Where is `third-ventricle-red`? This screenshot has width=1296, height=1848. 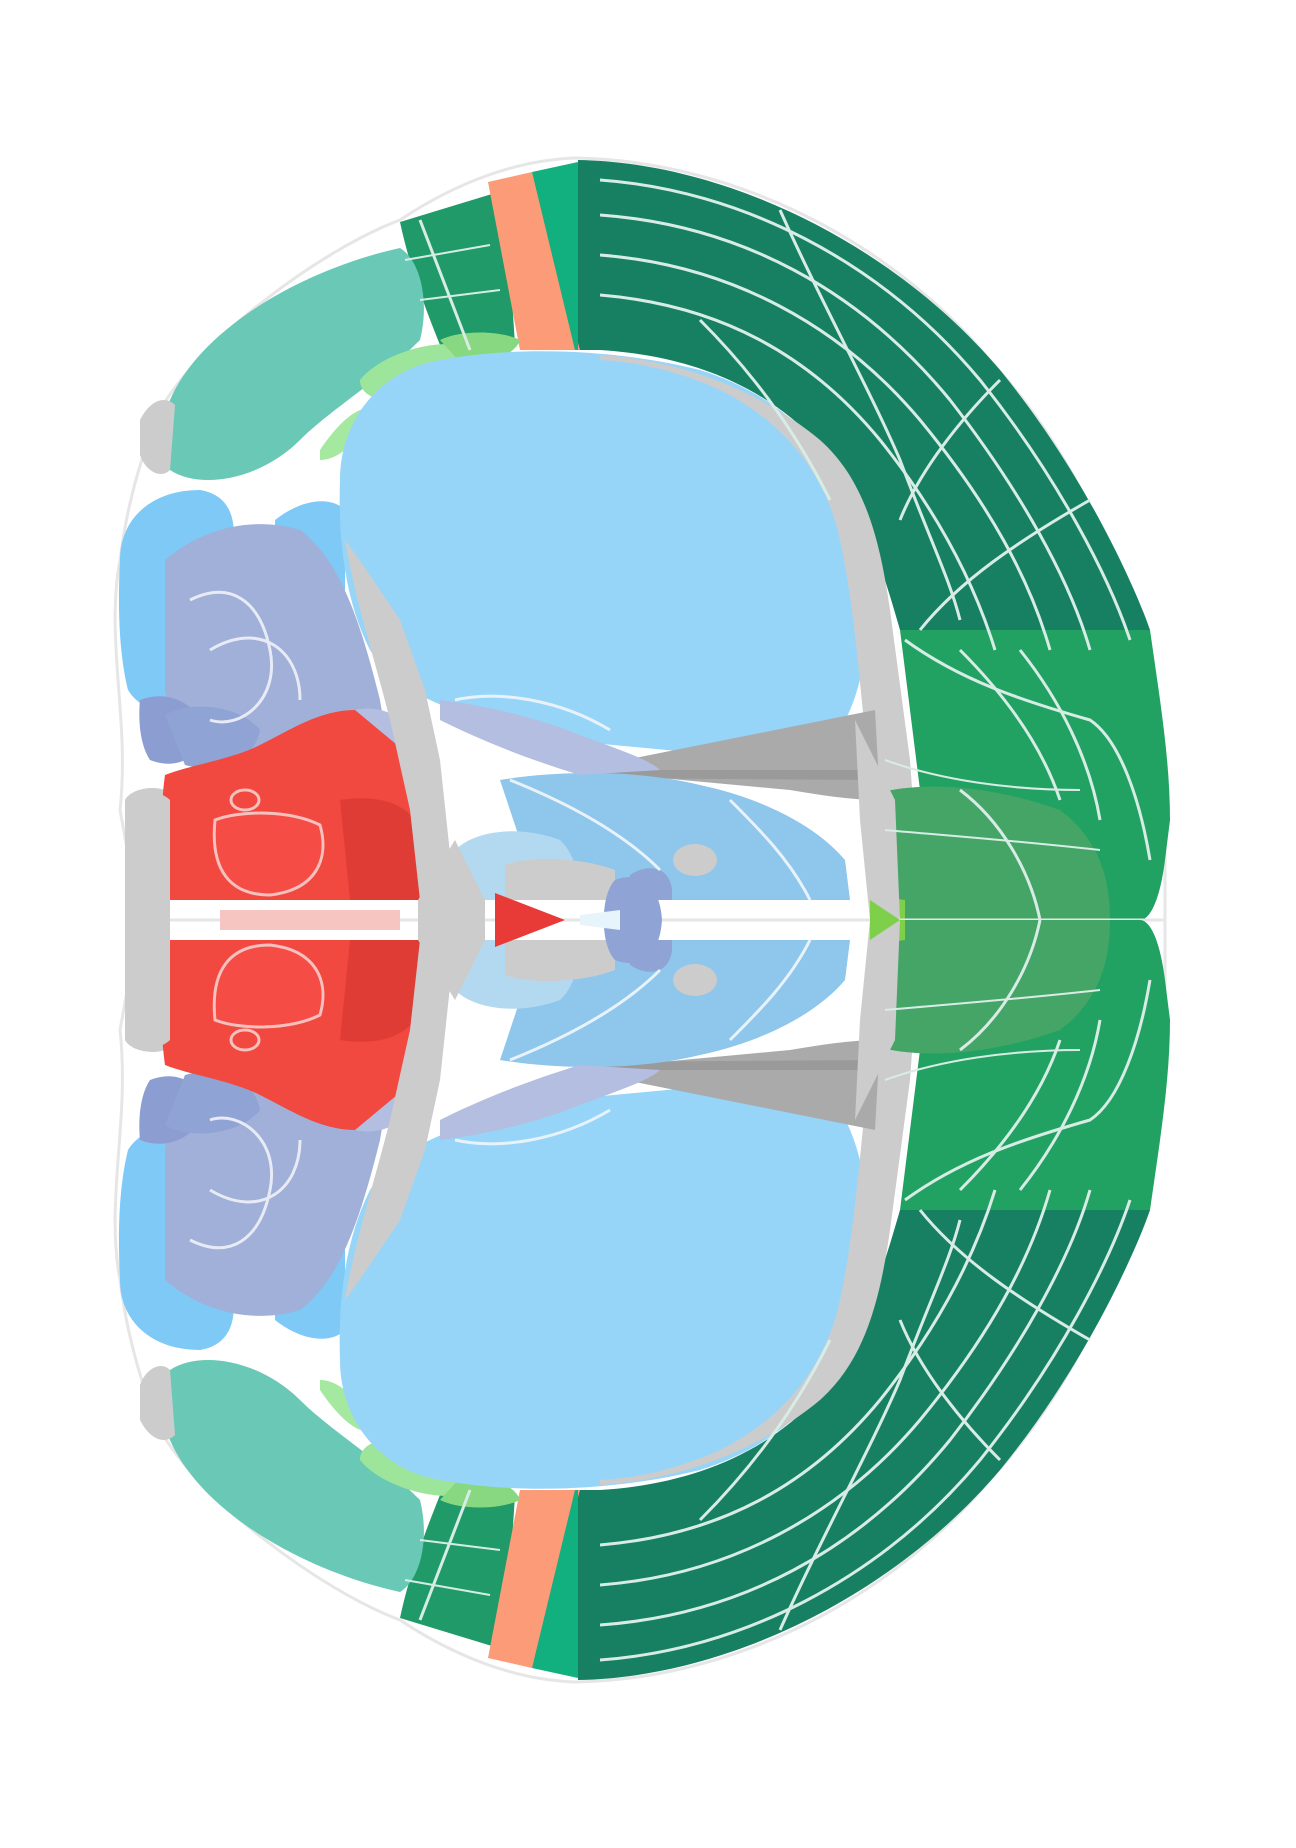
third-ventricle-red is located at coordinates (530, 920).